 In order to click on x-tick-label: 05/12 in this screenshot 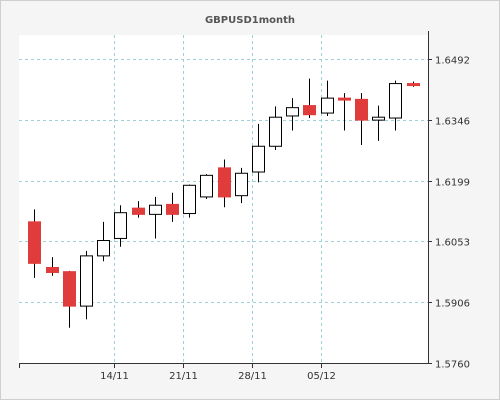, I will do `click(321, 376)`.